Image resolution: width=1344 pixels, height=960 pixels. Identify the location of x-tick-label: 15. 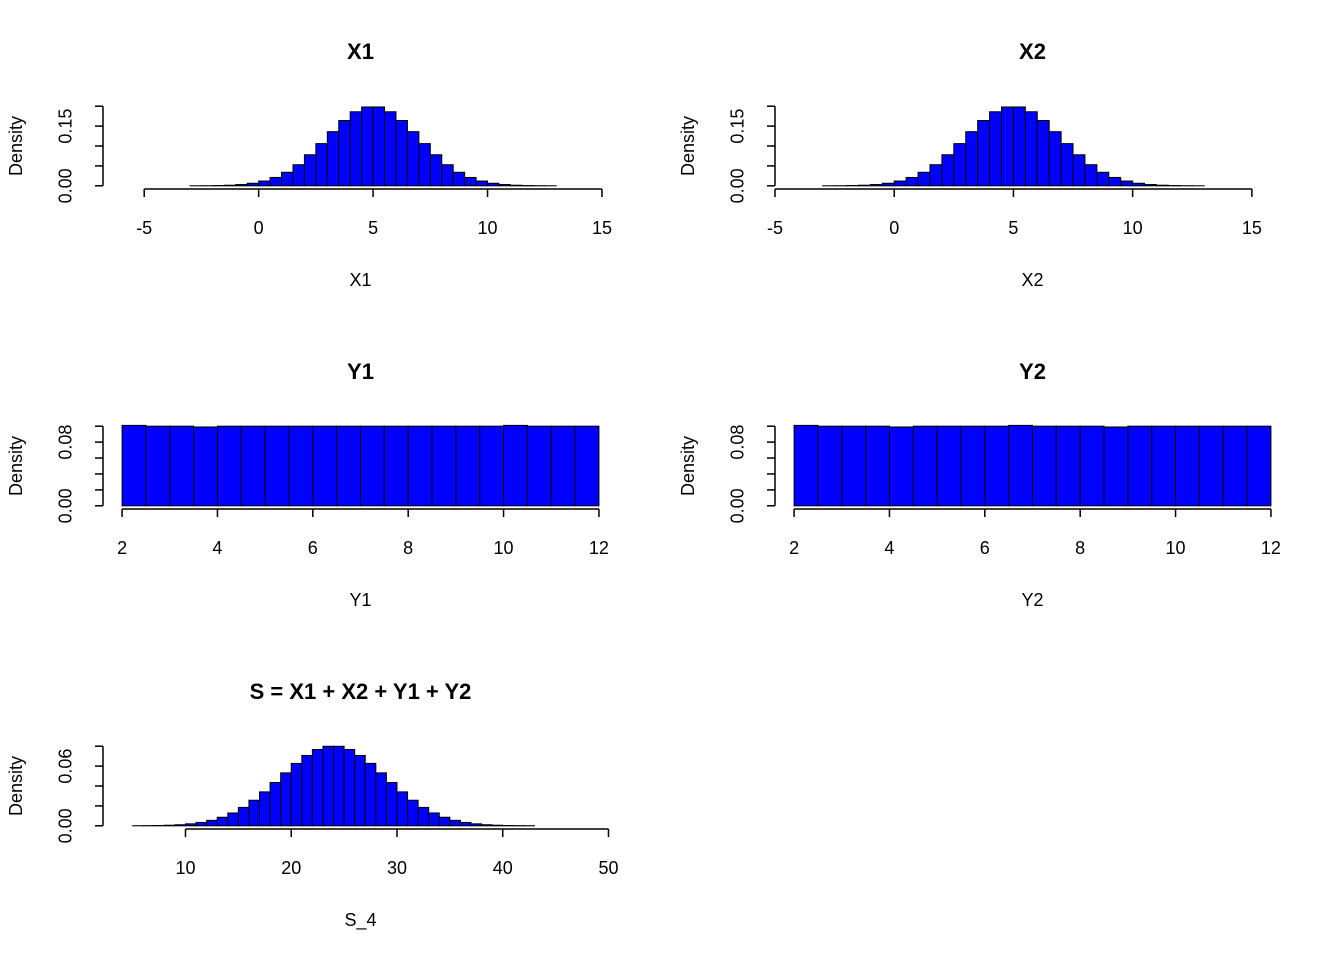
(1252, 228).